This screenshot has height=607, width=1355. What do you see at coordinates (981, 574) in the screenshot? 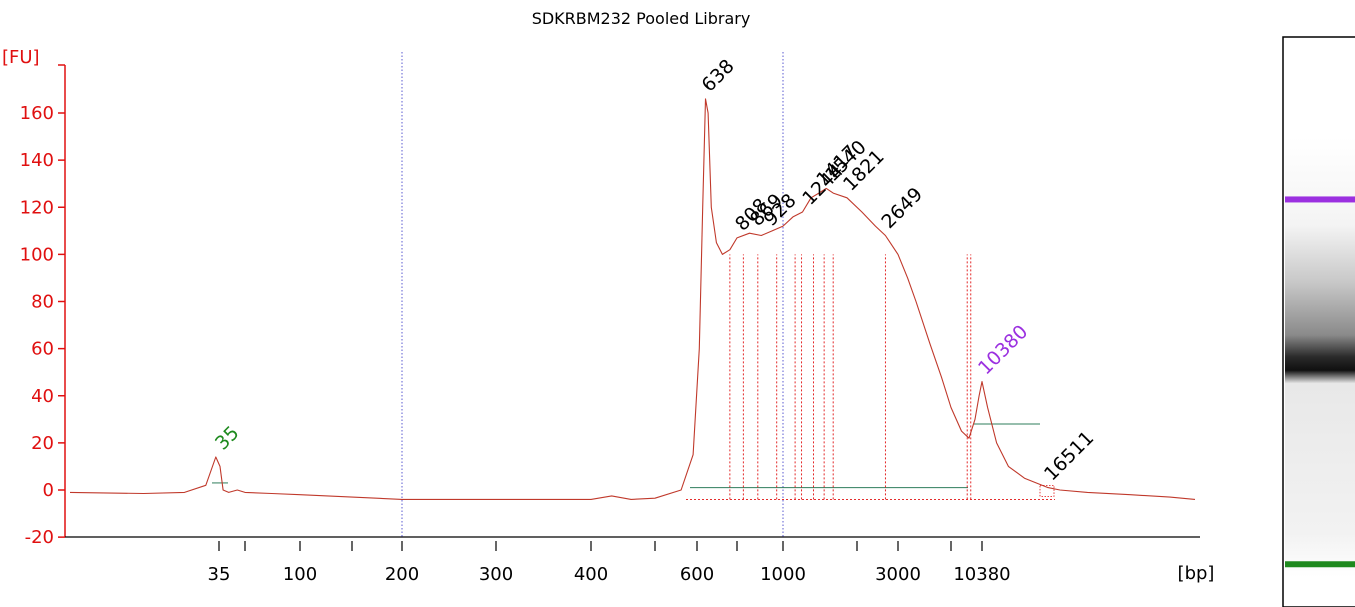
I see `x-tick-label: 10380` at bounding box center [981, 574].